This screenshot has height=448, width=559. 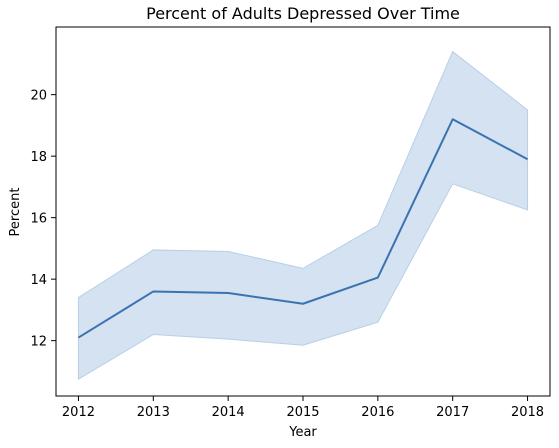 What do you see at coordinates (377, 412) in the screenshot?
I see `x-tick-label-2016: 2016` at bounding box center [377, 412].